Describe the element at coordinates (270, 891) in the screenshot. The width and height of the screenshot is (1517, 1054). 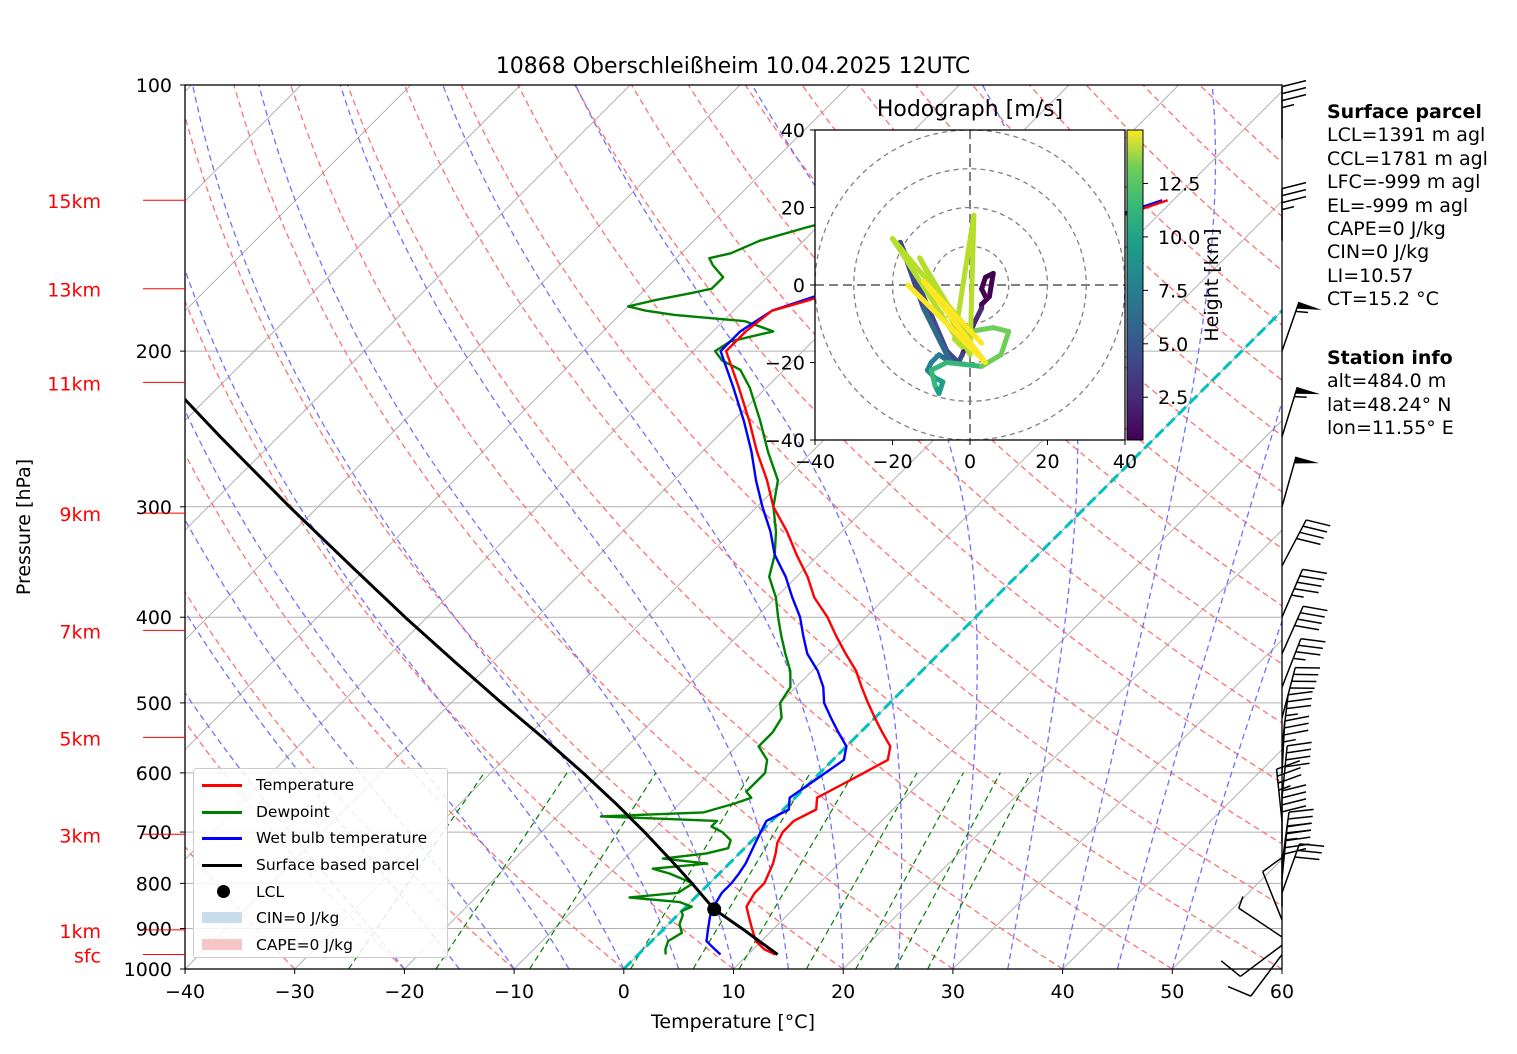
I see `legend-label: LCL` at that location.